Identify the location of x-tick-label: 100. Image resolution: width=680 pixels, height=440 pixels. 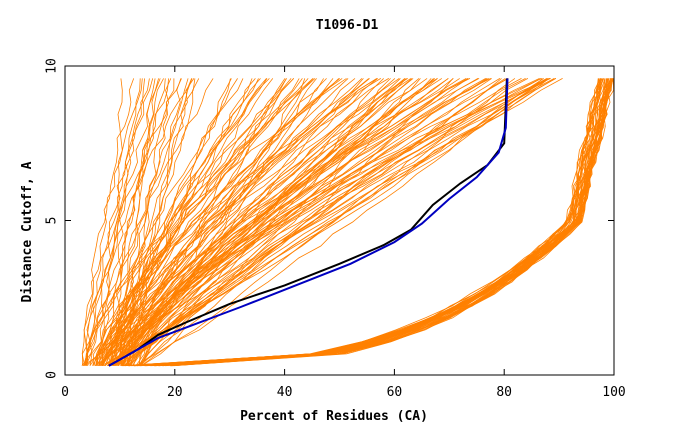
(613, 392).